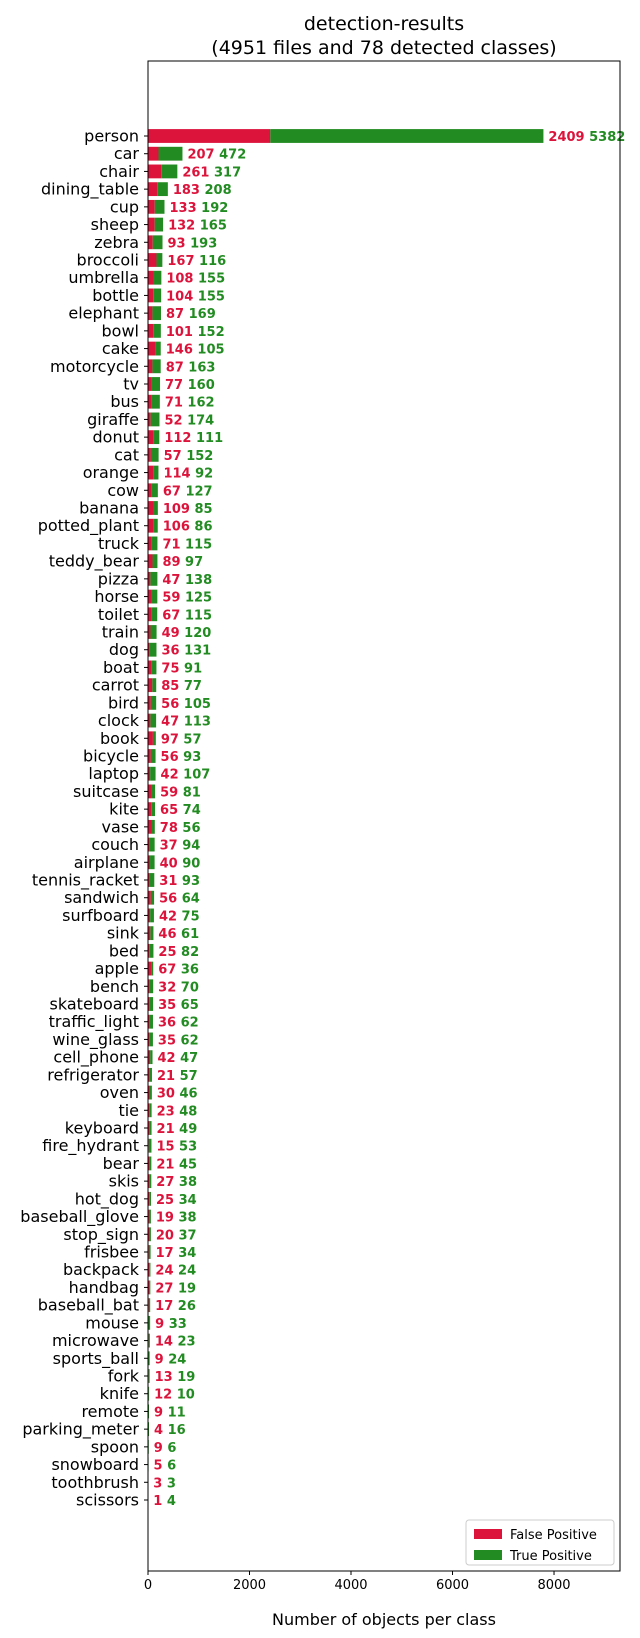 This screenshot has height=1638, width=640. What do you see at coordinates (94, 562) in the screenshot?
I see `category-label: teddy_bear` at bounding box center [94, 562].